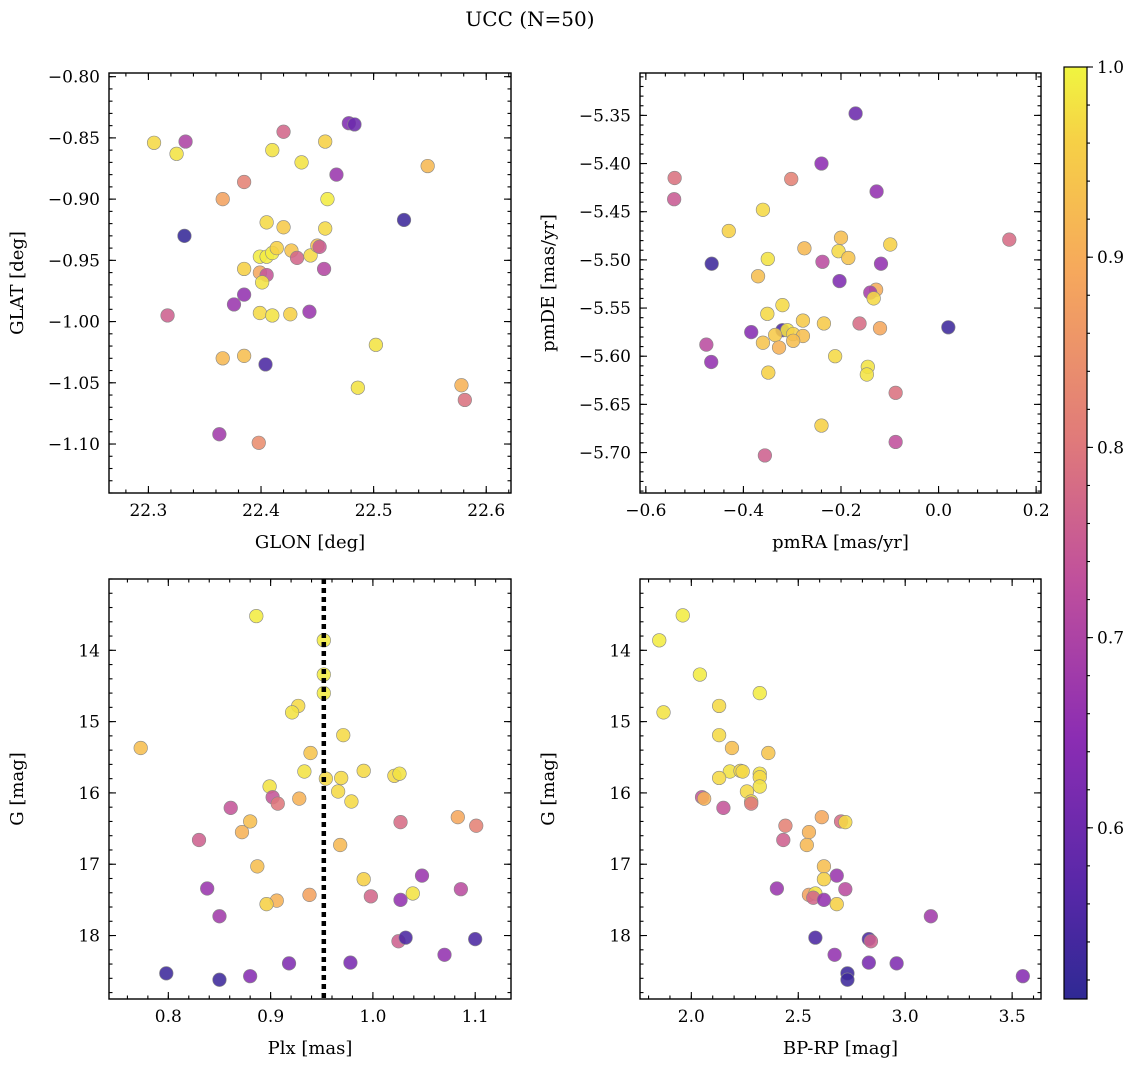 The width and height of the screenshot is (1136, 1067). I want to click on y-tick-label: −5.35, so click(605, 116).